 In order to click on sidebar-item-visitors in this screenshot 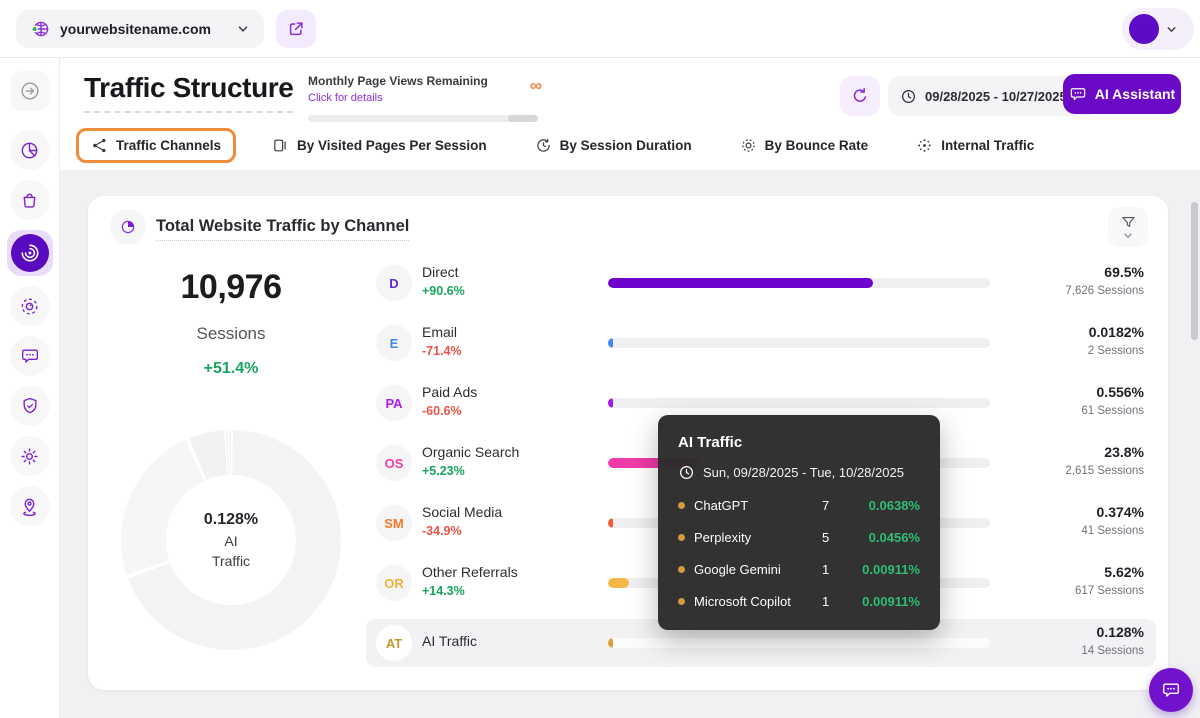, I will do `click(29, 506)`.